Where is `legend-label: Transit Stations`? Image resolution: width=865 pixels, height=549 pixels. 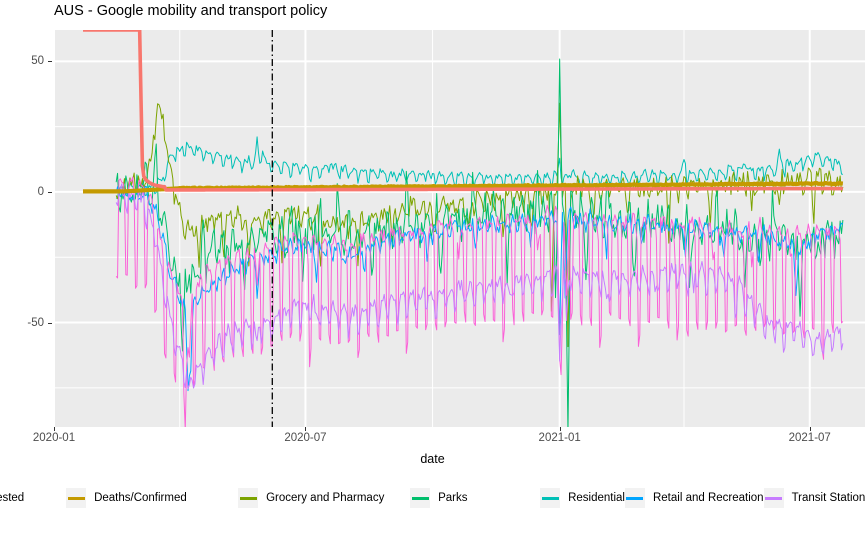 legend-label: Transit Stations is located at coordinates (828, 498).